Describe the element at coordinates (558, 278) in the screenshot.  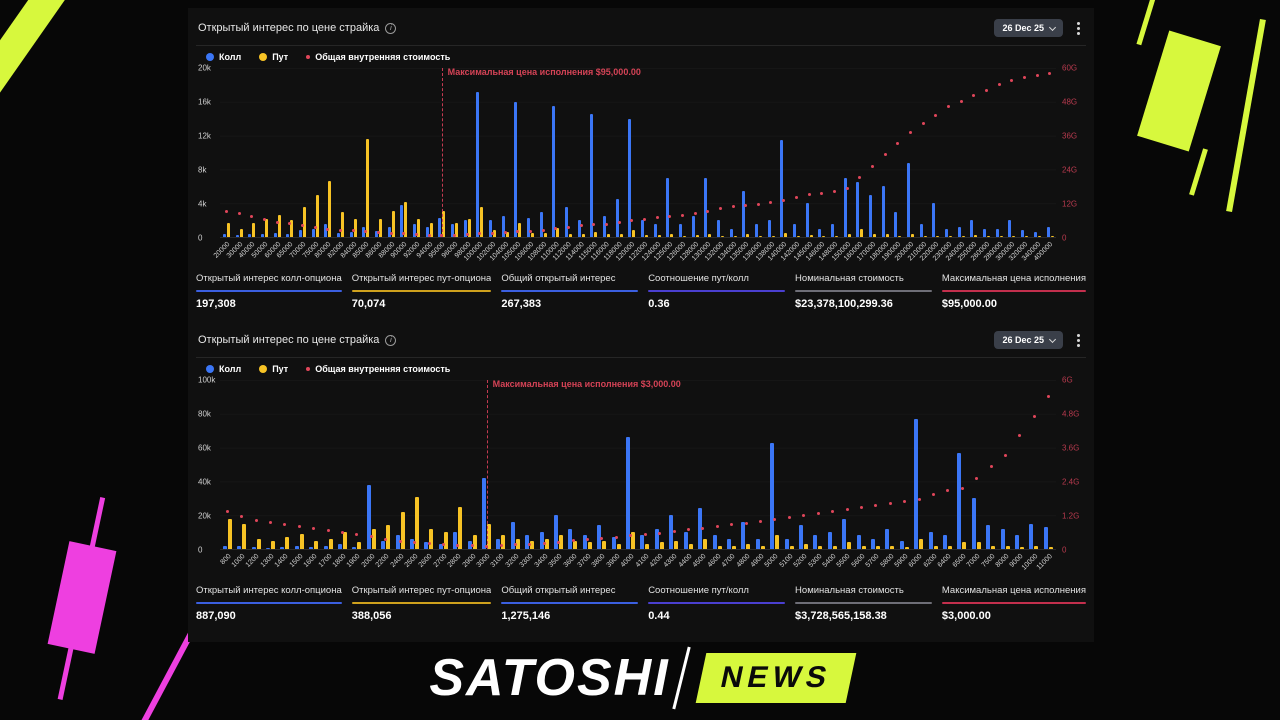
I see `stat-label: Общий открытый интерес` at that location.